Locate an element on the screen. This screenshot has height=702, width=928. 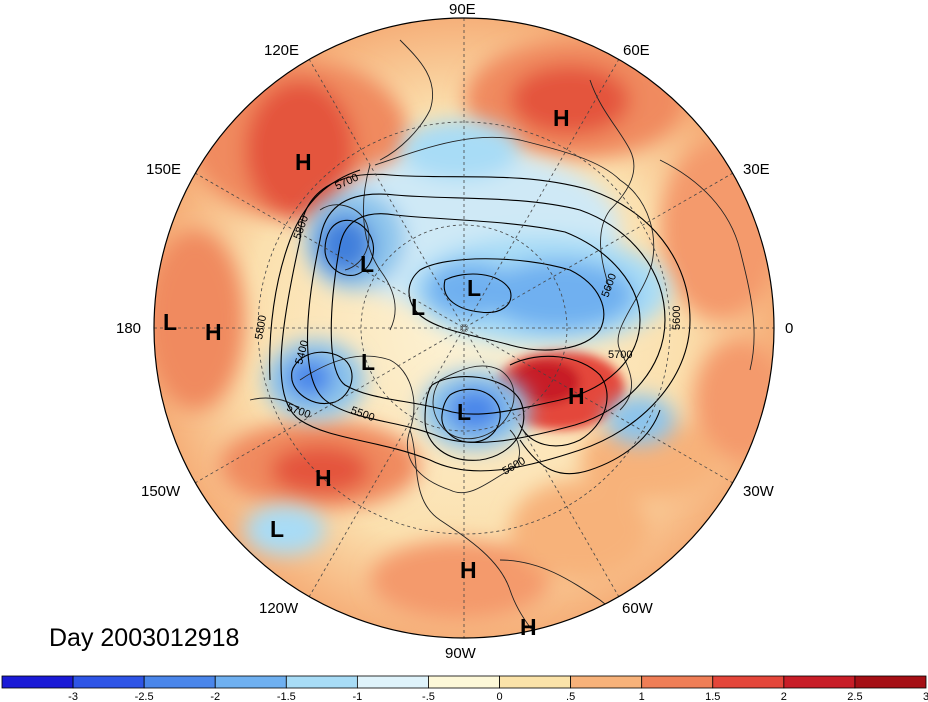
colorbar-tick-label: 1.5 is located at coordinates (712, 696).